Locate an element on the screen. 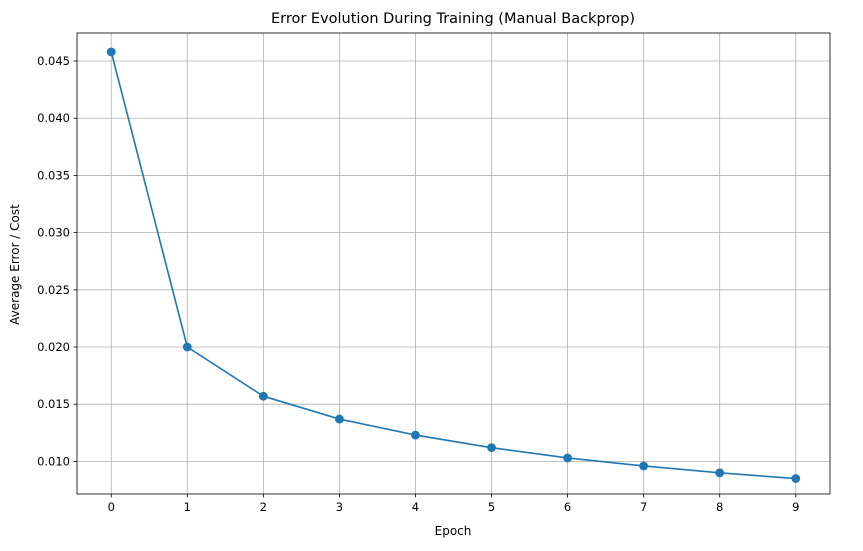  x-tick-label: 9 is located at coordinates (795, 507).